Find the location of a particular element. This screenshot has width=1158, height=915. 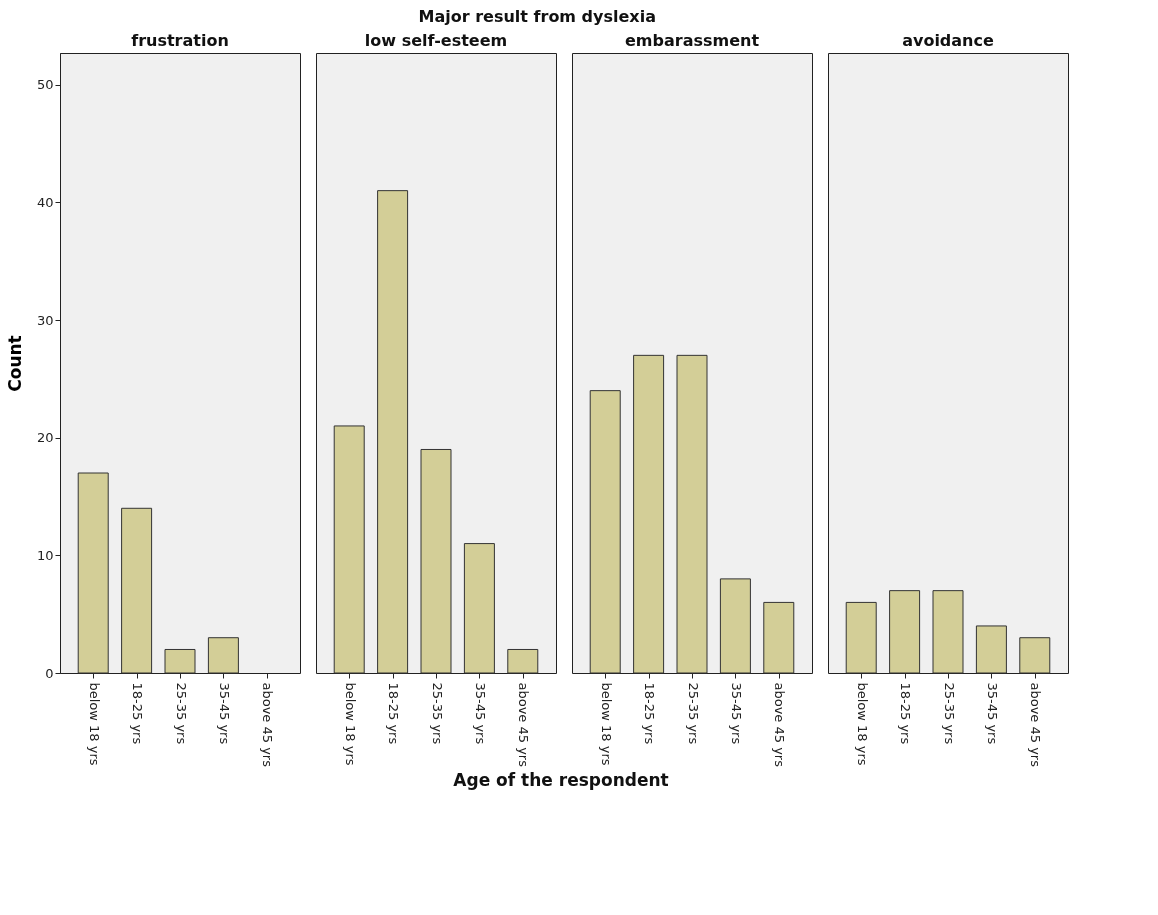

y-tick-label: 50 is located at coordinates (45, 85).